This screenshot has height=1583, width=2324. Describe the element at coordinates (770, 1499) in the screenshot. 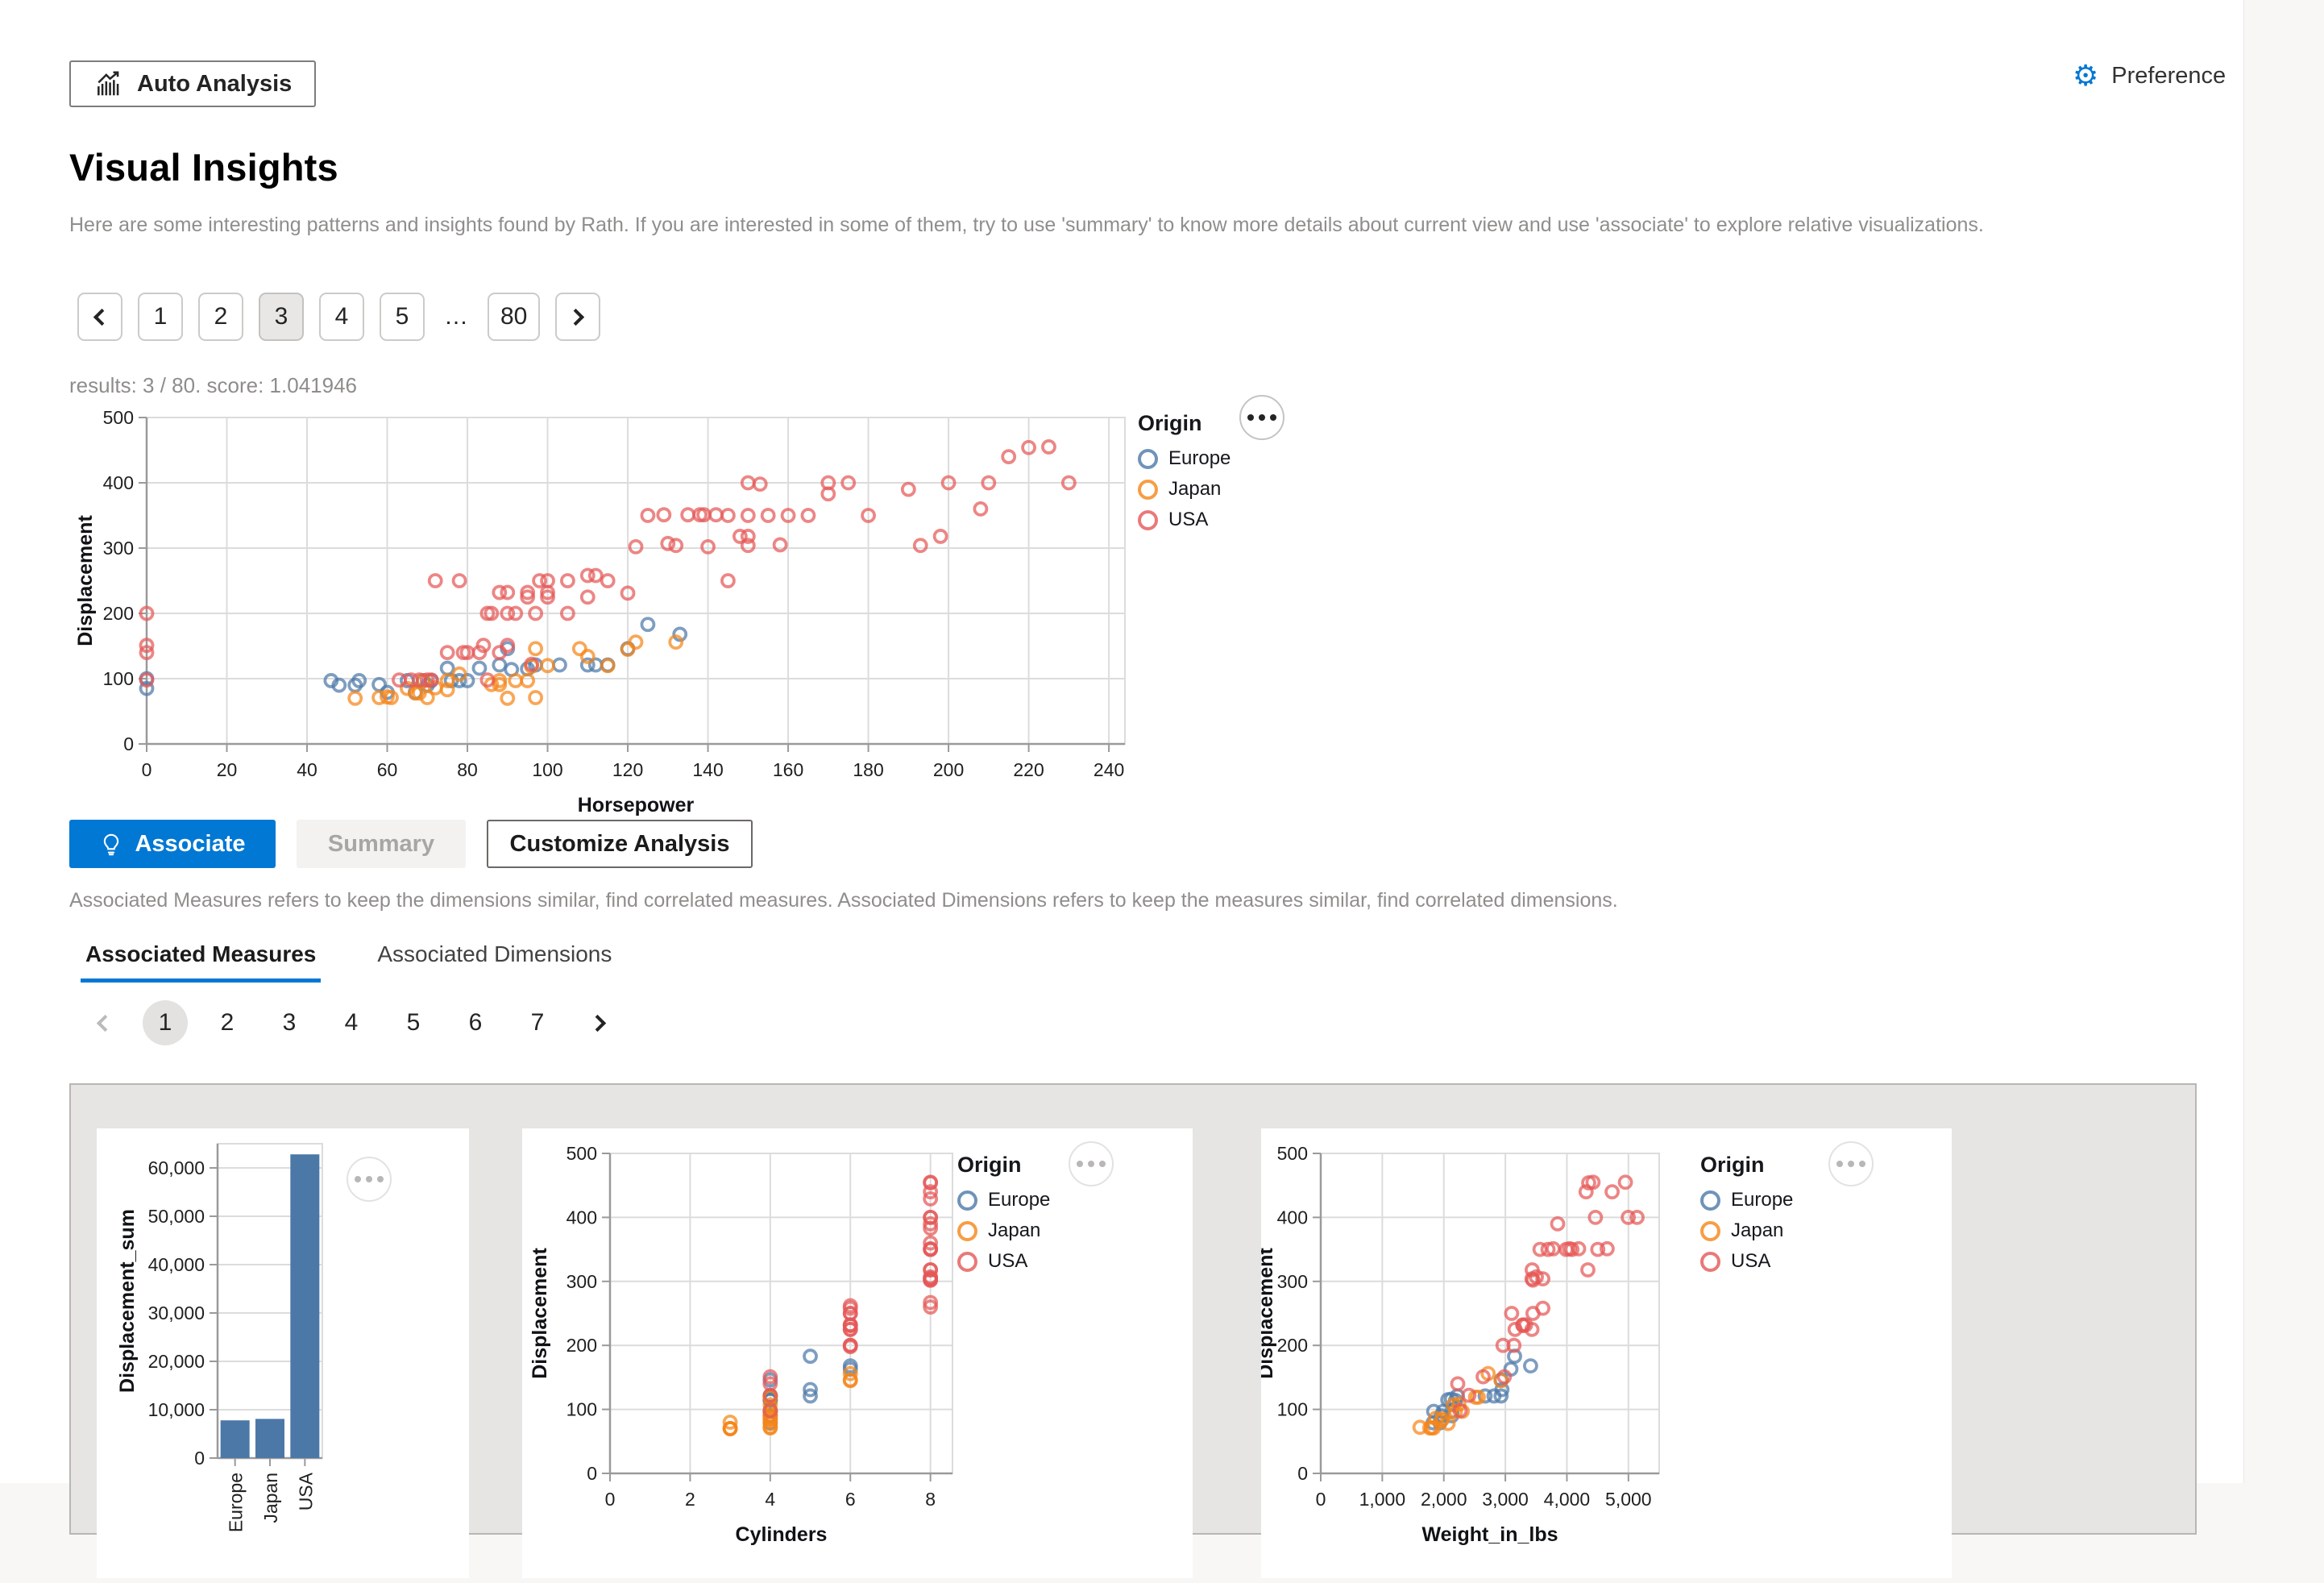

I see `svg-text: 4` at that location.